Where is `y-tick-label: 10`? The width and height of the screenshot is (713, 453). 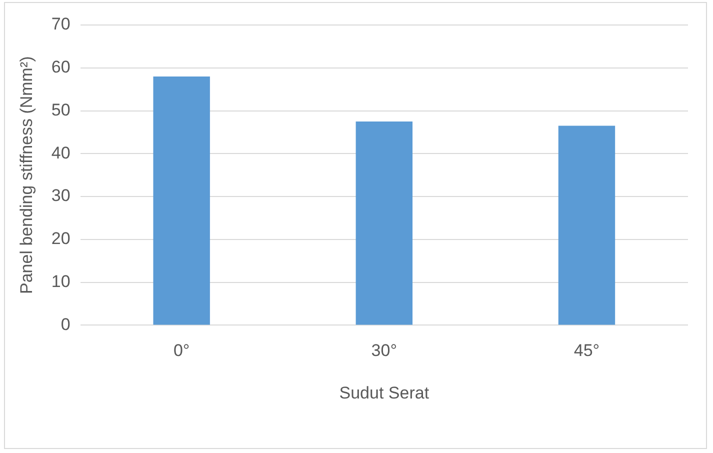
y-tick-label: 10 is located at coordinates (60, 281).